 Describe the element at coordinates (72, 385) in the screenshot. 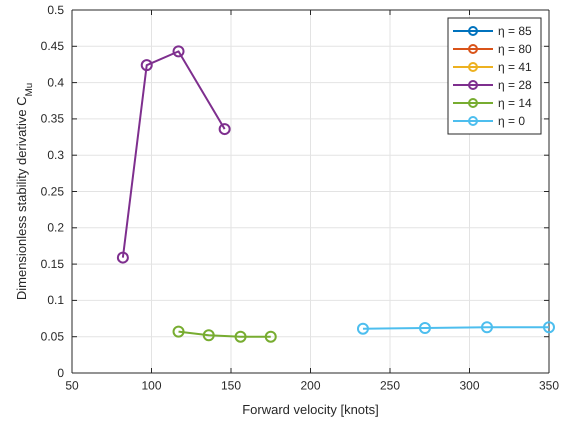

I see `x-tick-label: 50` at that location.